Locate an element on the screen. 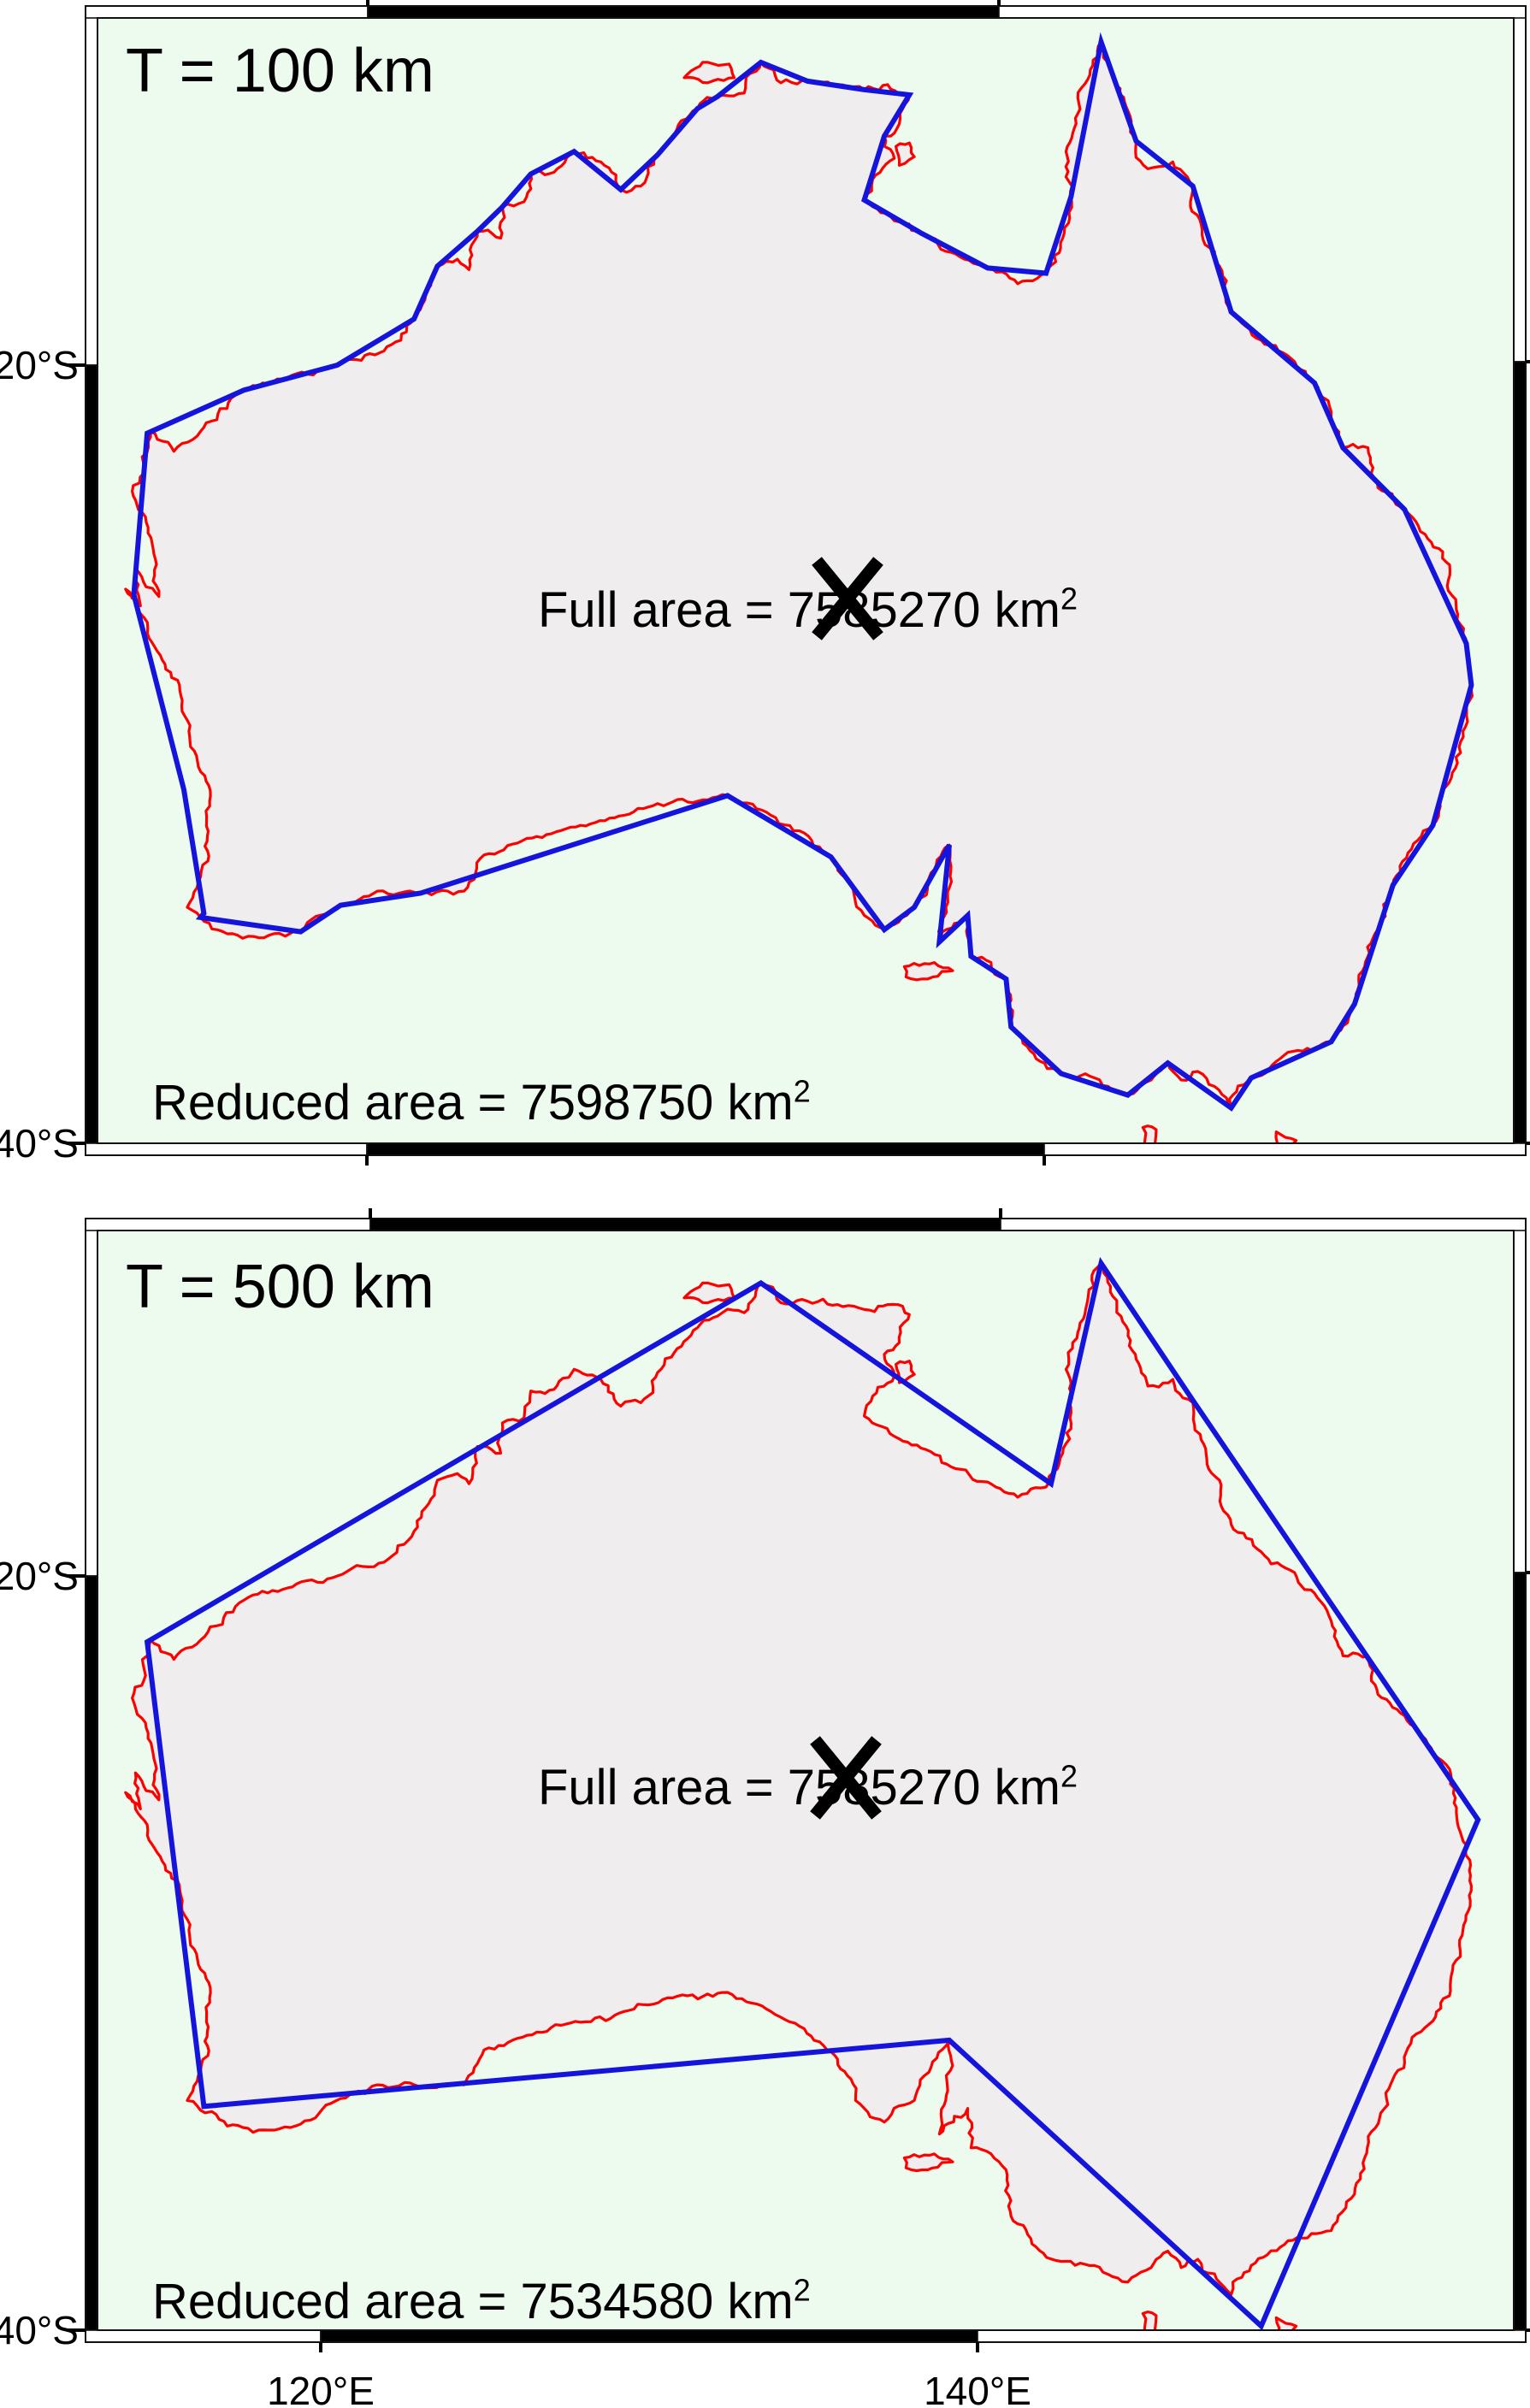  panel1-full-area-label: Full area = 7585270 km2 is located at coordinates (808, 610).